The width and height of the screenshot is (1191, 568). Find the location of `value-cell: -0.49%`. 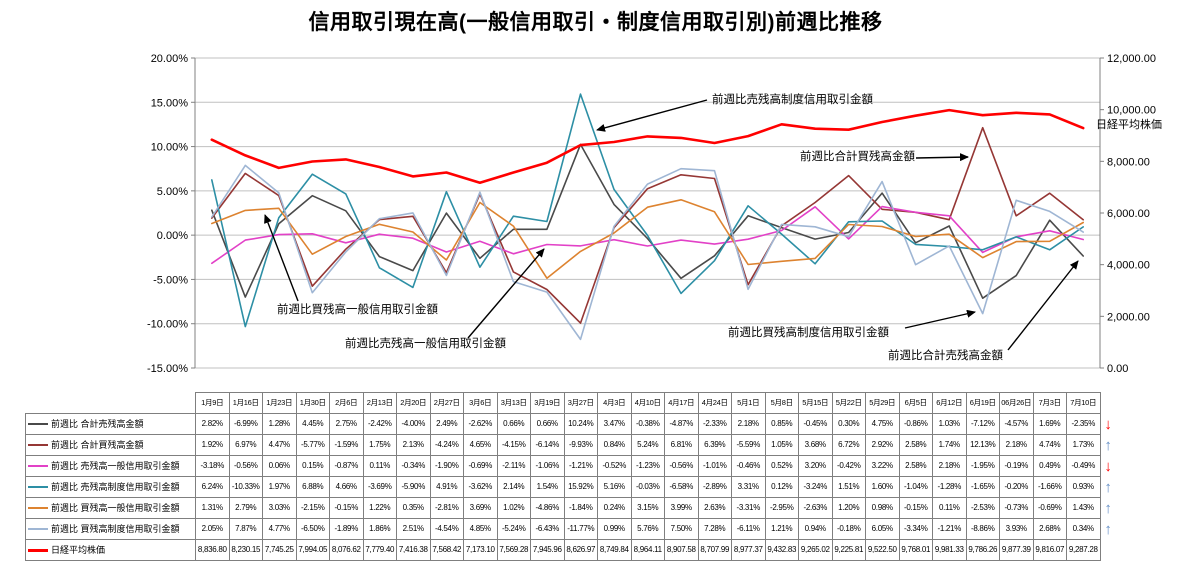

value-cell: -0.49% is located at coordinates (1083, 466).